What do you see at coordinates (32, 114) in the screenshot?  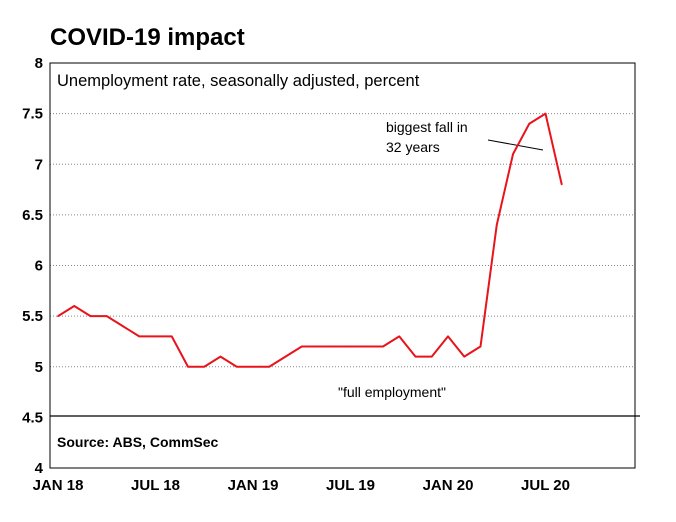 I see `y-tick-label: 7.5` at bounding box center [32, 114].